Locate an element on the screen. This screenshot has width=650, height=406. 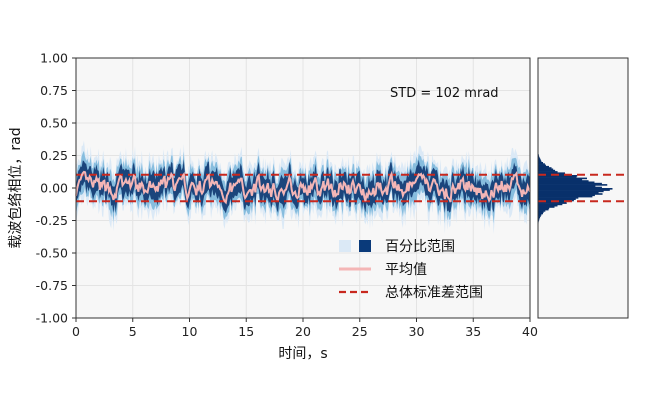
x-tick-label: 25 is located at coordinates (360, 331).